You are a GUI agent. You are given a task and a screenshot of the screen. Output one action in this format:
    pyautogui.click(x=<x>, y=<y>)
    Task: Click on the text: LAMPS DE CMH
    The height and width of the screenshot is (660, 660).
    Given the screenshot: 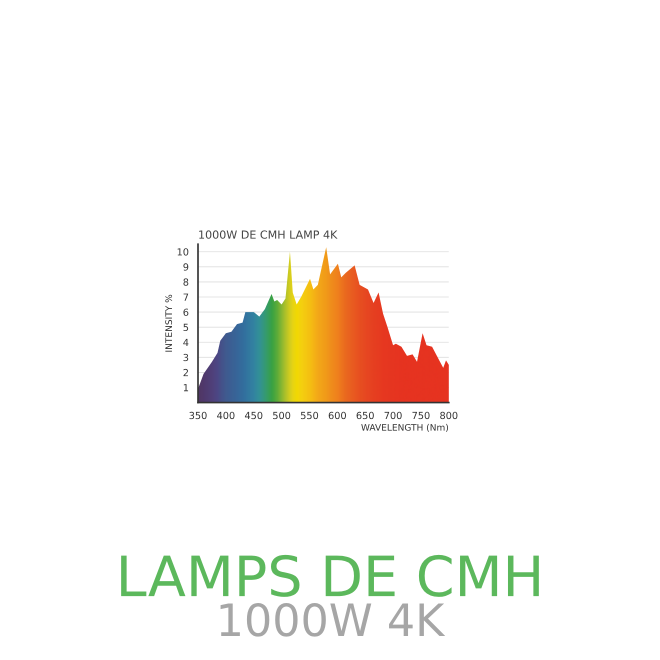 What is the action you would take?
    pyautogui.click(x=330, y=575)
    